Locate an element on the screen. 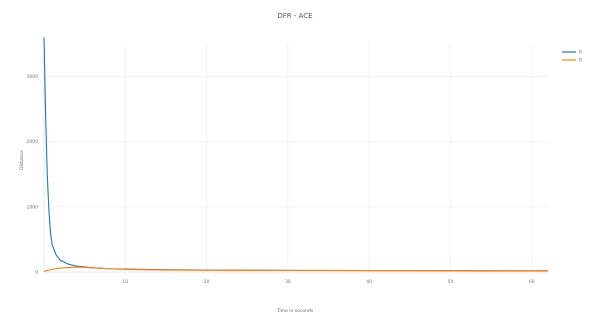 The height and width of the screenshot is (320, 592). y-tick-label: 2000 is located at coordinates (33, 142).